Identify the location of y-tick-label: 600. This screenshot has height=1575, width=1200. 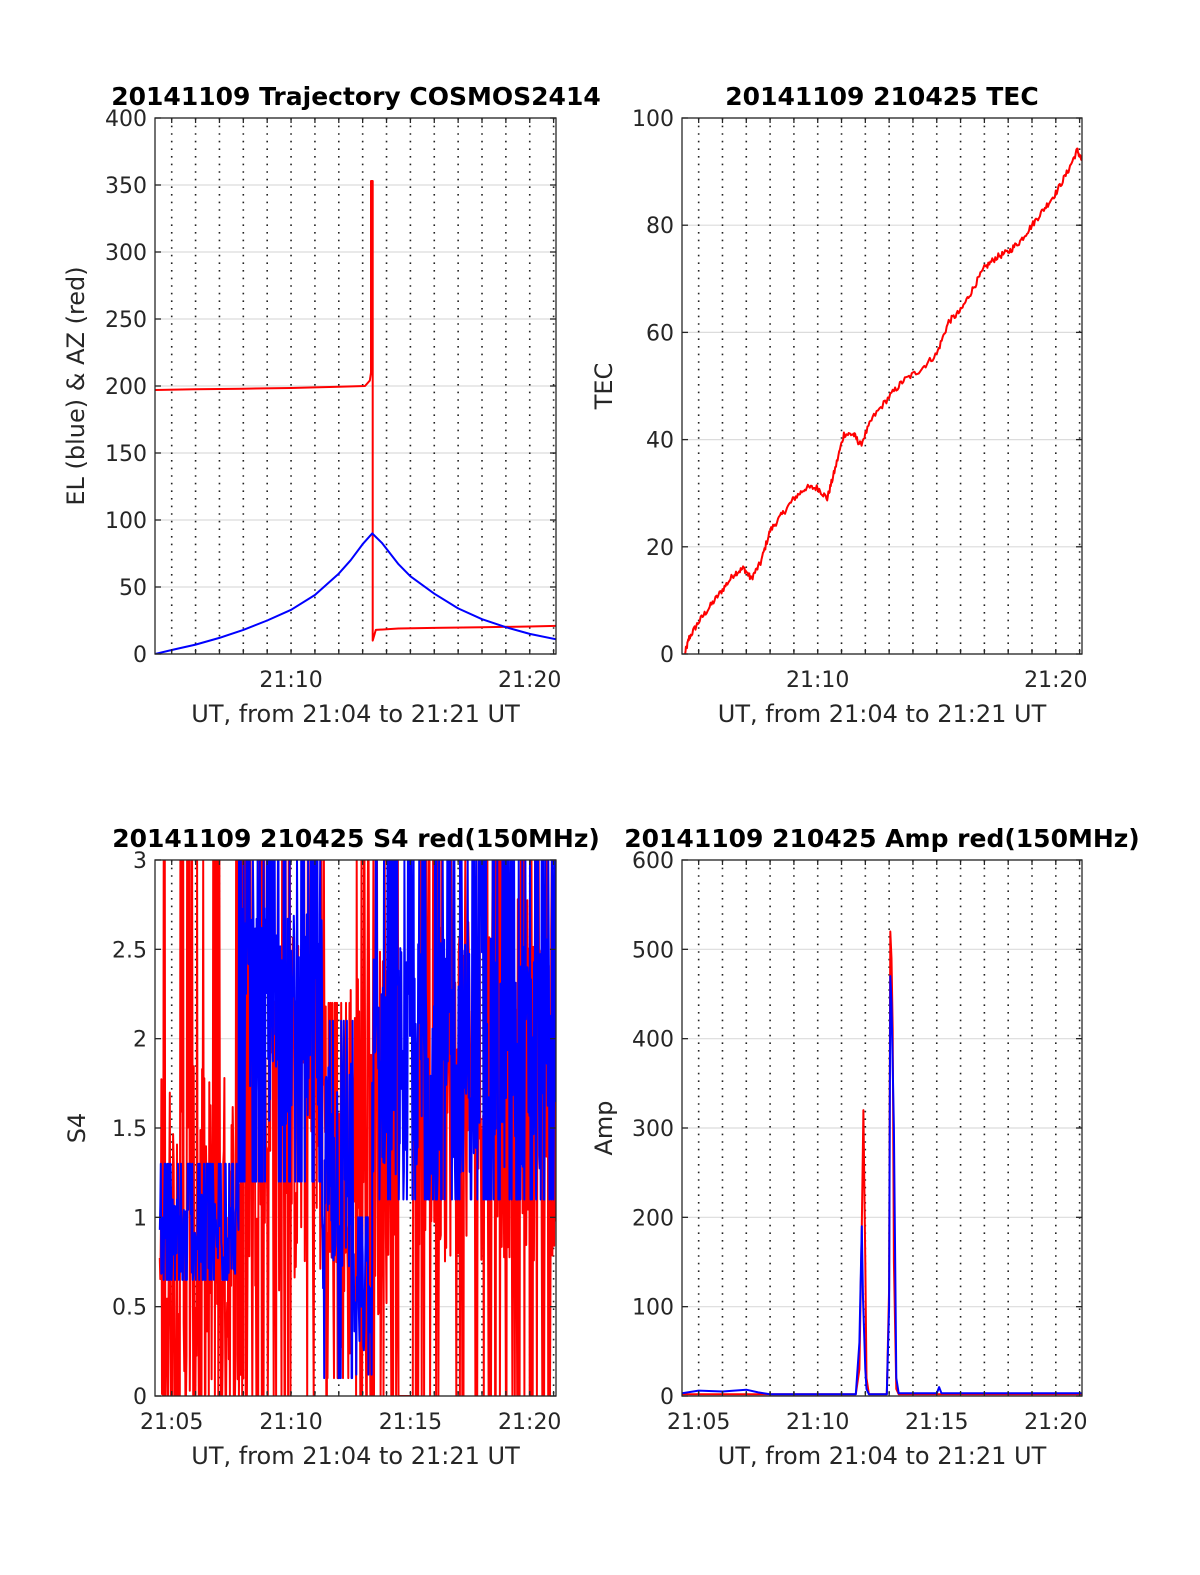
(653, 861).